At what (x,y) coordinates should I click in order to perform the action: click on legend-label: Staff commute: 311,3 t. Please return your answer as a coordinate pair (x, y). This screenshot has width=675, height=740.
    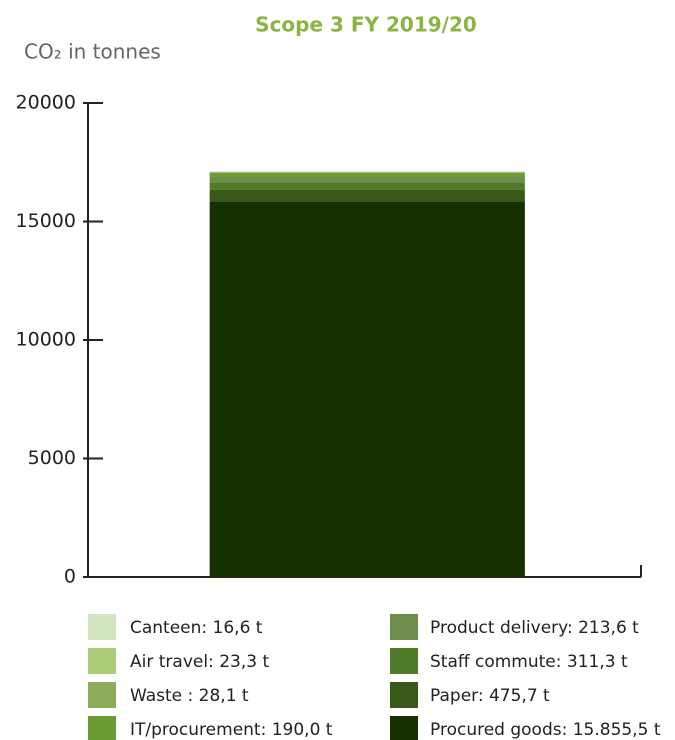
    Looking at the image, I should click on (529, 662).